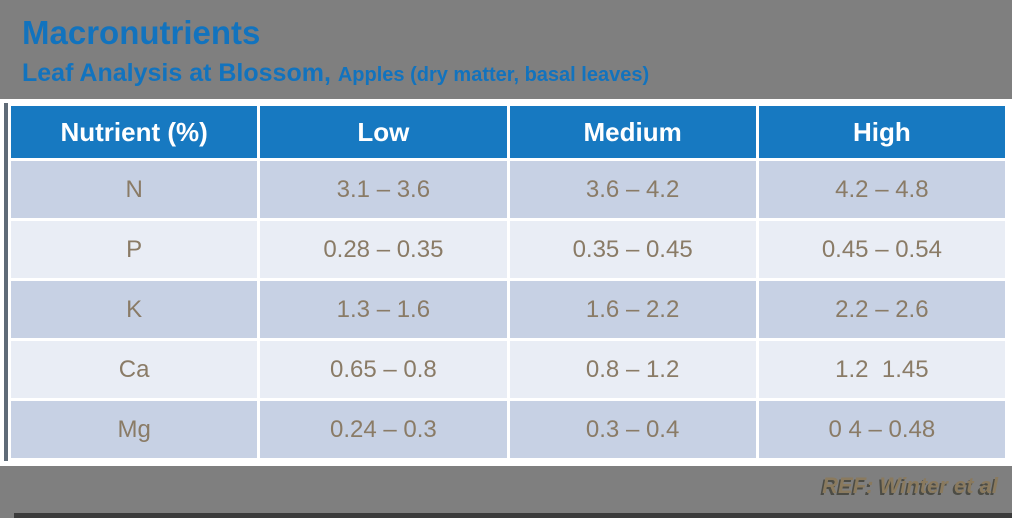 The height and width of the screenshot is (518, 1012). Describe the element at coordinates (383, 429) in the screenshot. I see `value-cell-low: 0.24 – 0.3` at that location.